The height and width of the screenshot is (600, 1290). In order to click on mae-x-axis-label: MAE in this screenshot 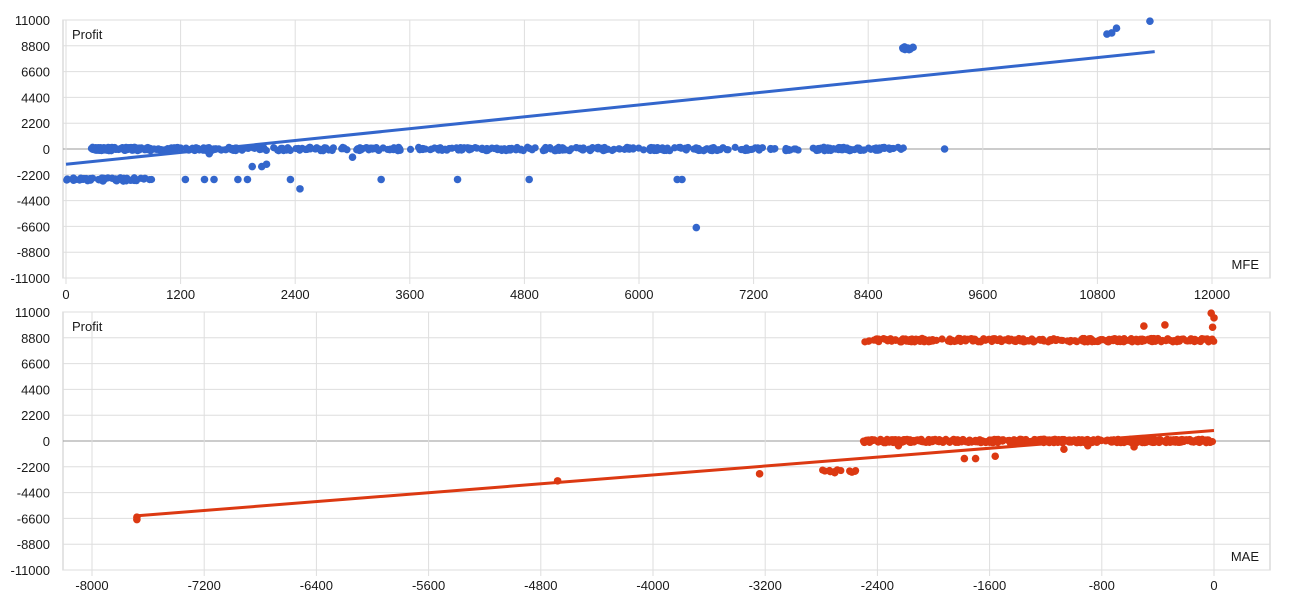, I will do `click(1245, 556)`.